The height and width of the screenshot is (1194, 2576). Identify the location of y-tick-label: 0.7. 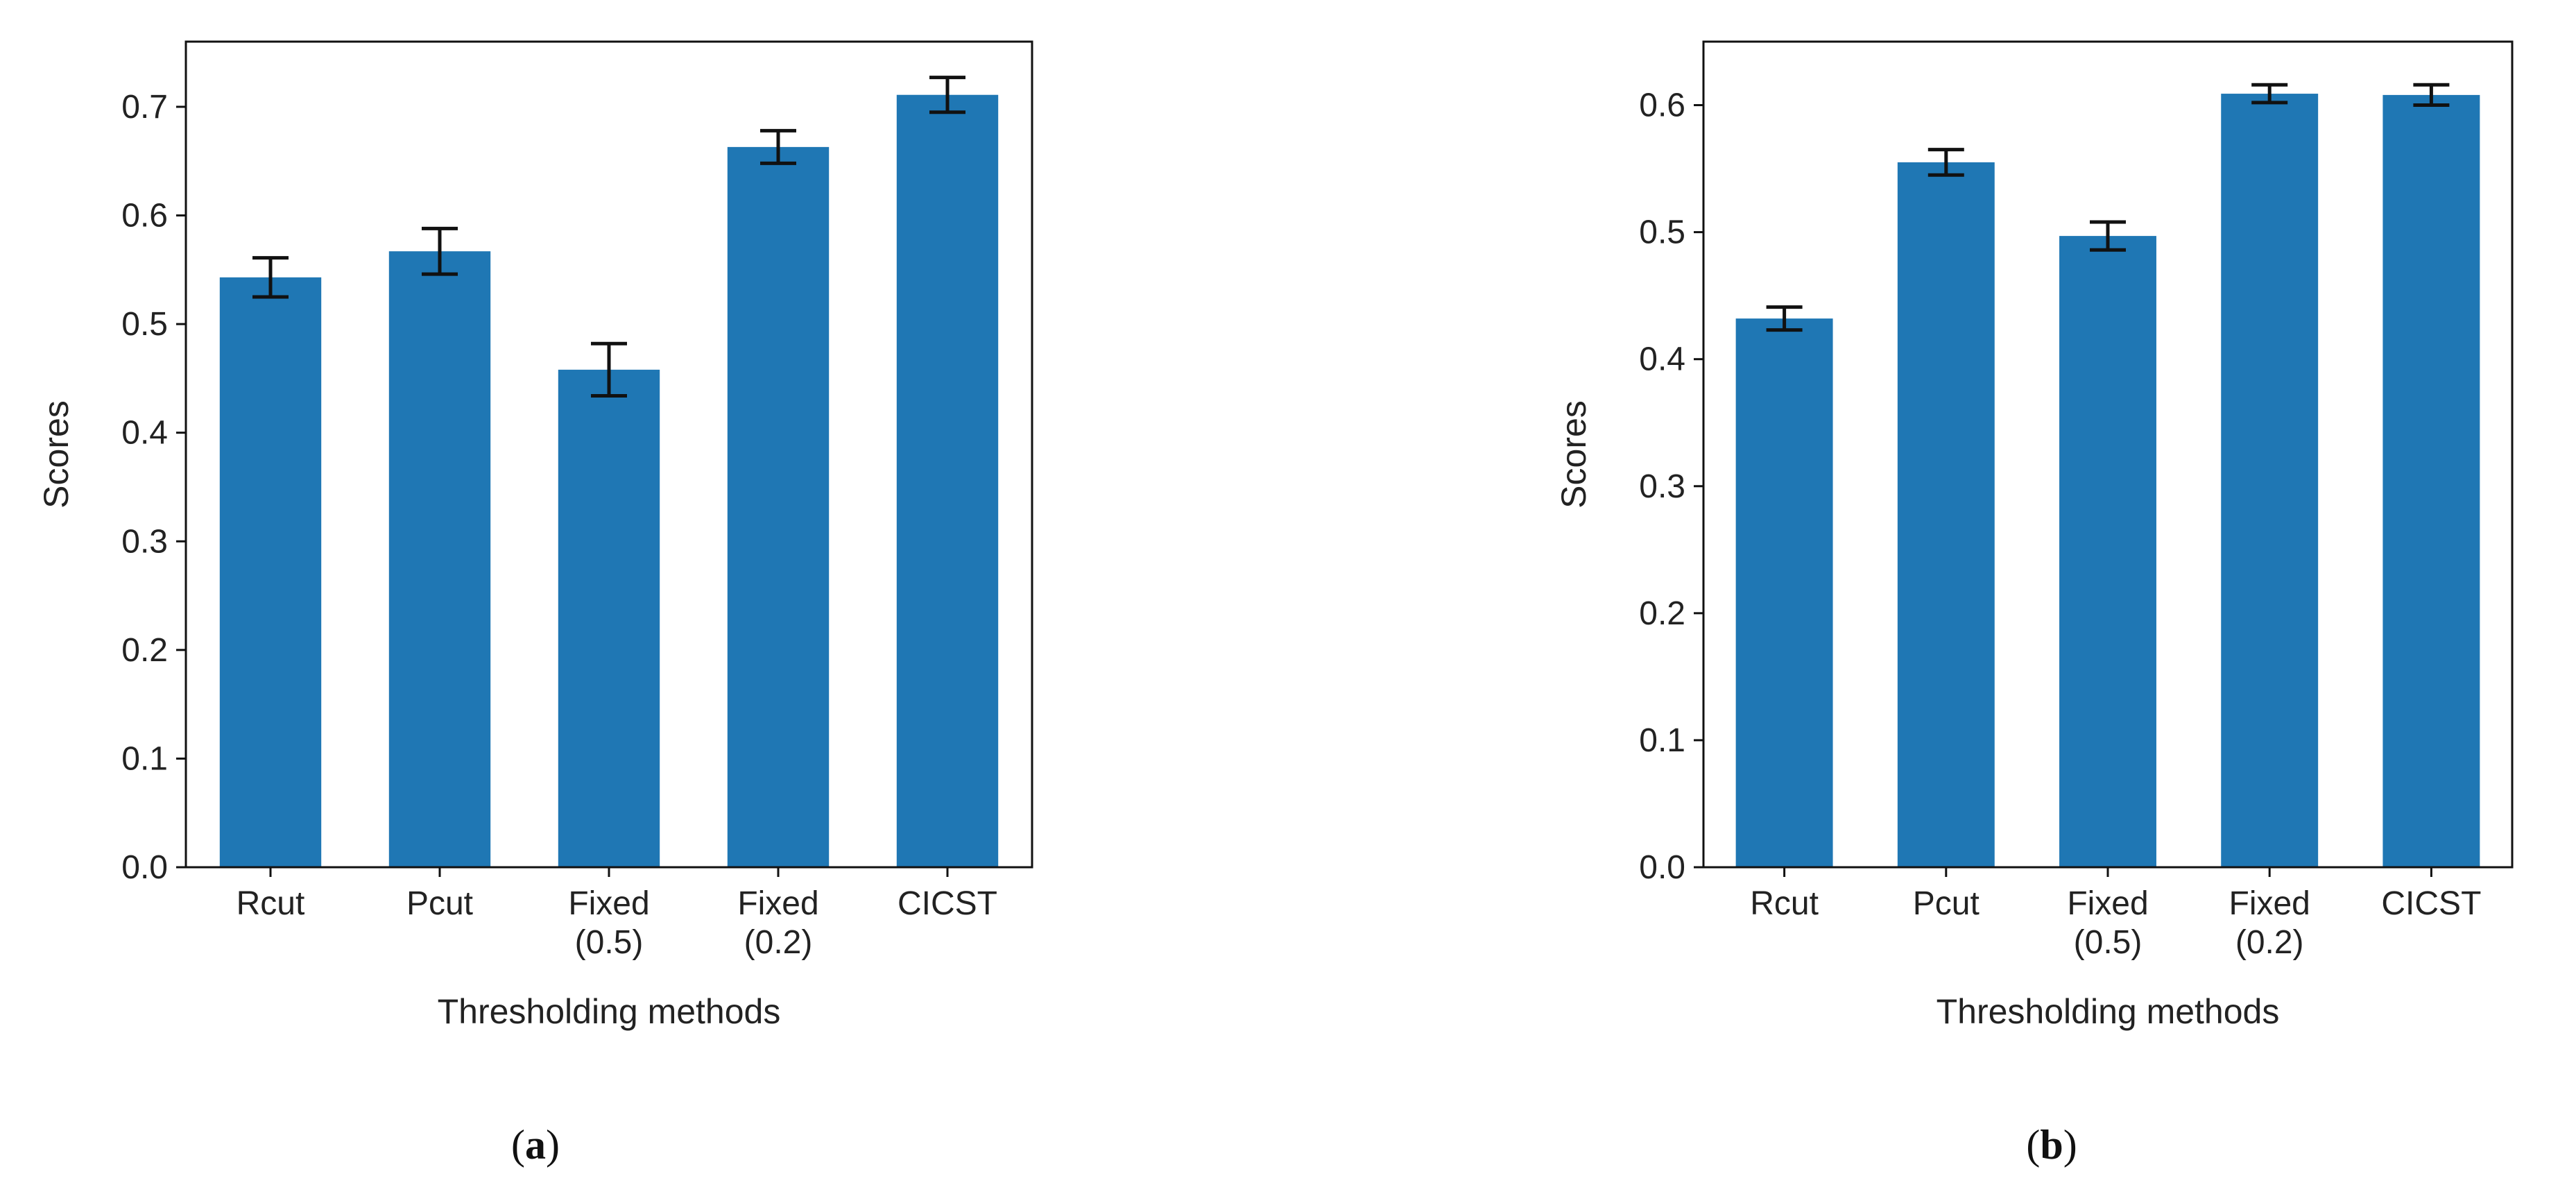
(144, 107).